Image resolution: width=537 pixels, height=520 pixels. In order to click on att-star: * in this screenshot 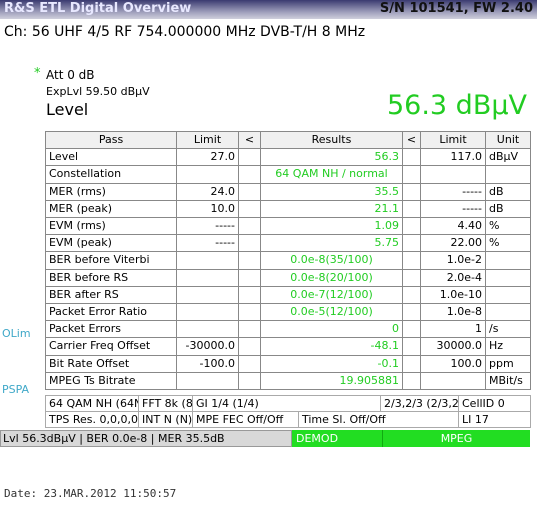, I will do `click(37, 73)`.